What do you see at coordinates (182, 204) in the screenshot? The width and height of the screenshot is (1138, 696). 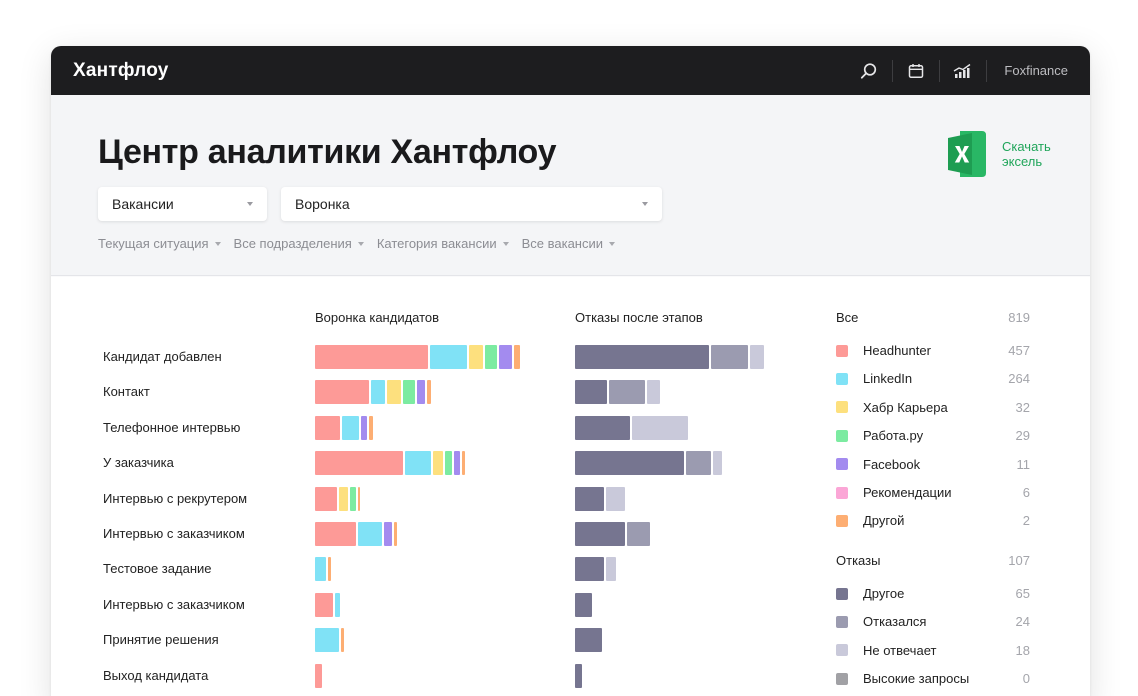 I see `vacancies-select: Вакансии` at bounding box center [182, 204].